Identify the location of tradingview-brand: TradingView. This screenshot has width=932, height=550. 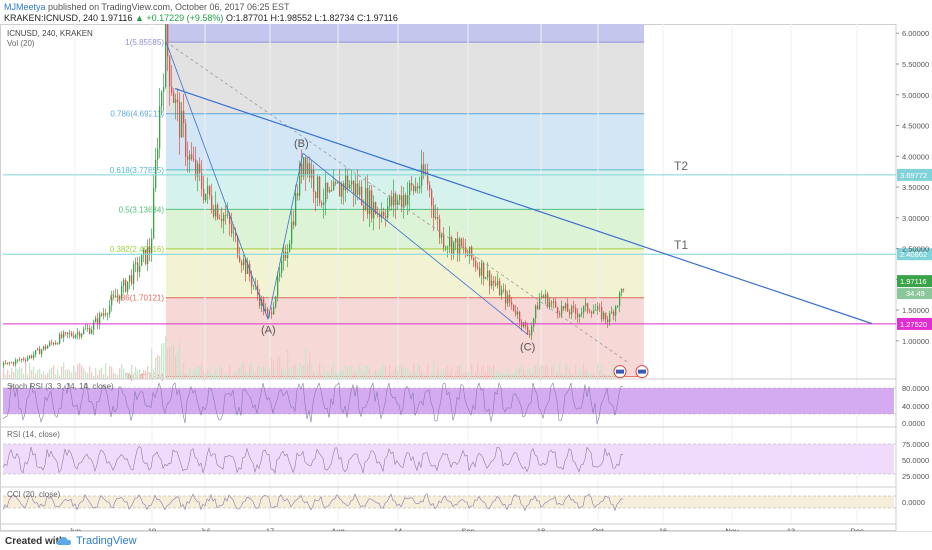
(106, 541).